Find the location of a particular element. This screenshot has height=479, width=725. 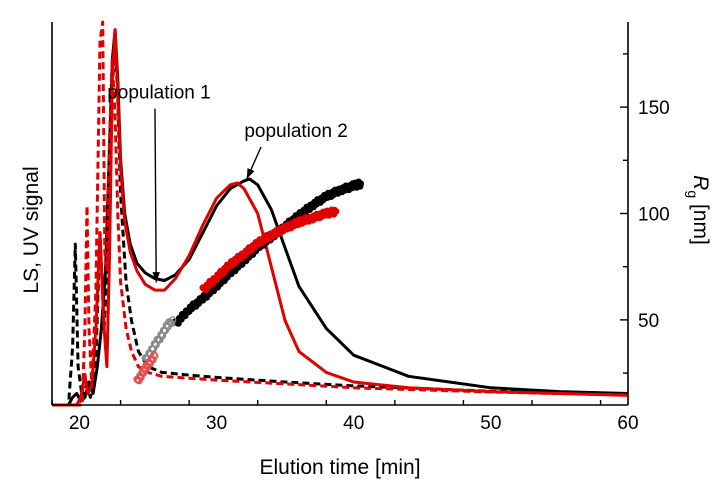

y-right-tick-label: 150 is located at coordinates (654, 108).